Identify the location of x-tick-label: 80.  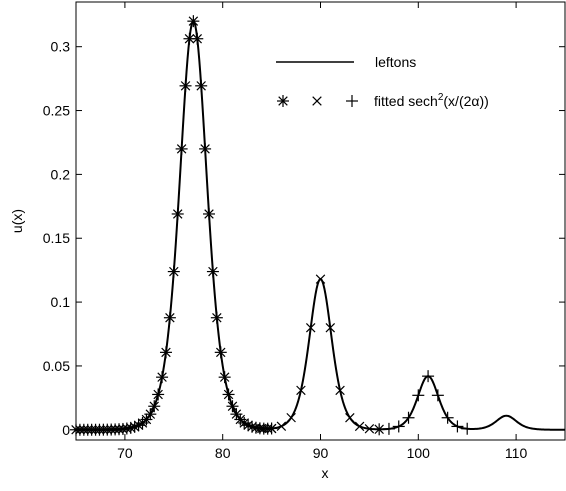
(223, 453).